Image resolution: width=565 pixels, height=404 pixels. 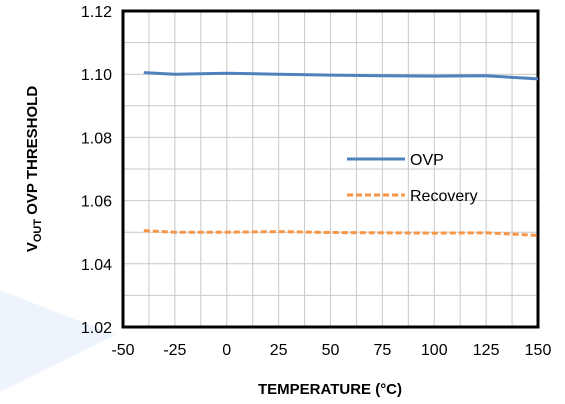 What do you see at coordinates (32, 152) in the screenshot?
I see `y-axis-title-rest: OVP THRESHOLD` at bounding box center [32, 152].